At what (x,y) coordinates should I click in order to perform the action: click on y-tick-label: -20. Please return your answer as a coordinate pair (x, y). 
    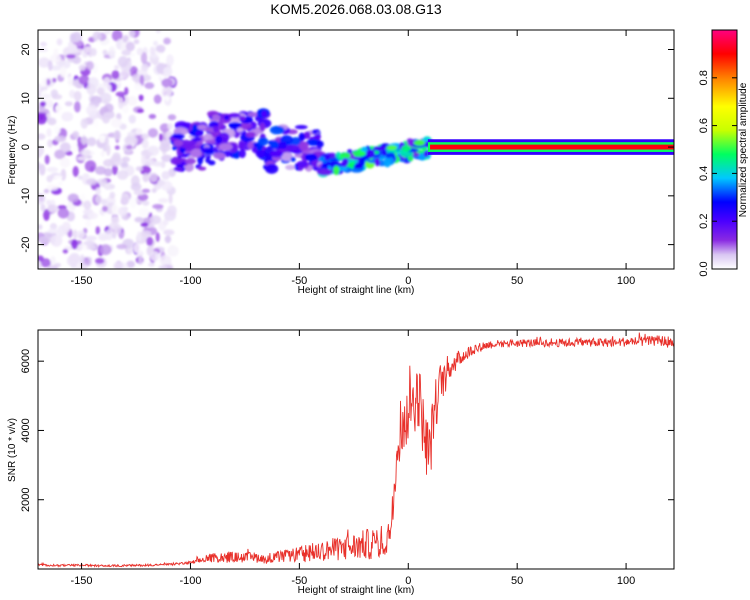
    Looking at the image, I should click on (26, 245).